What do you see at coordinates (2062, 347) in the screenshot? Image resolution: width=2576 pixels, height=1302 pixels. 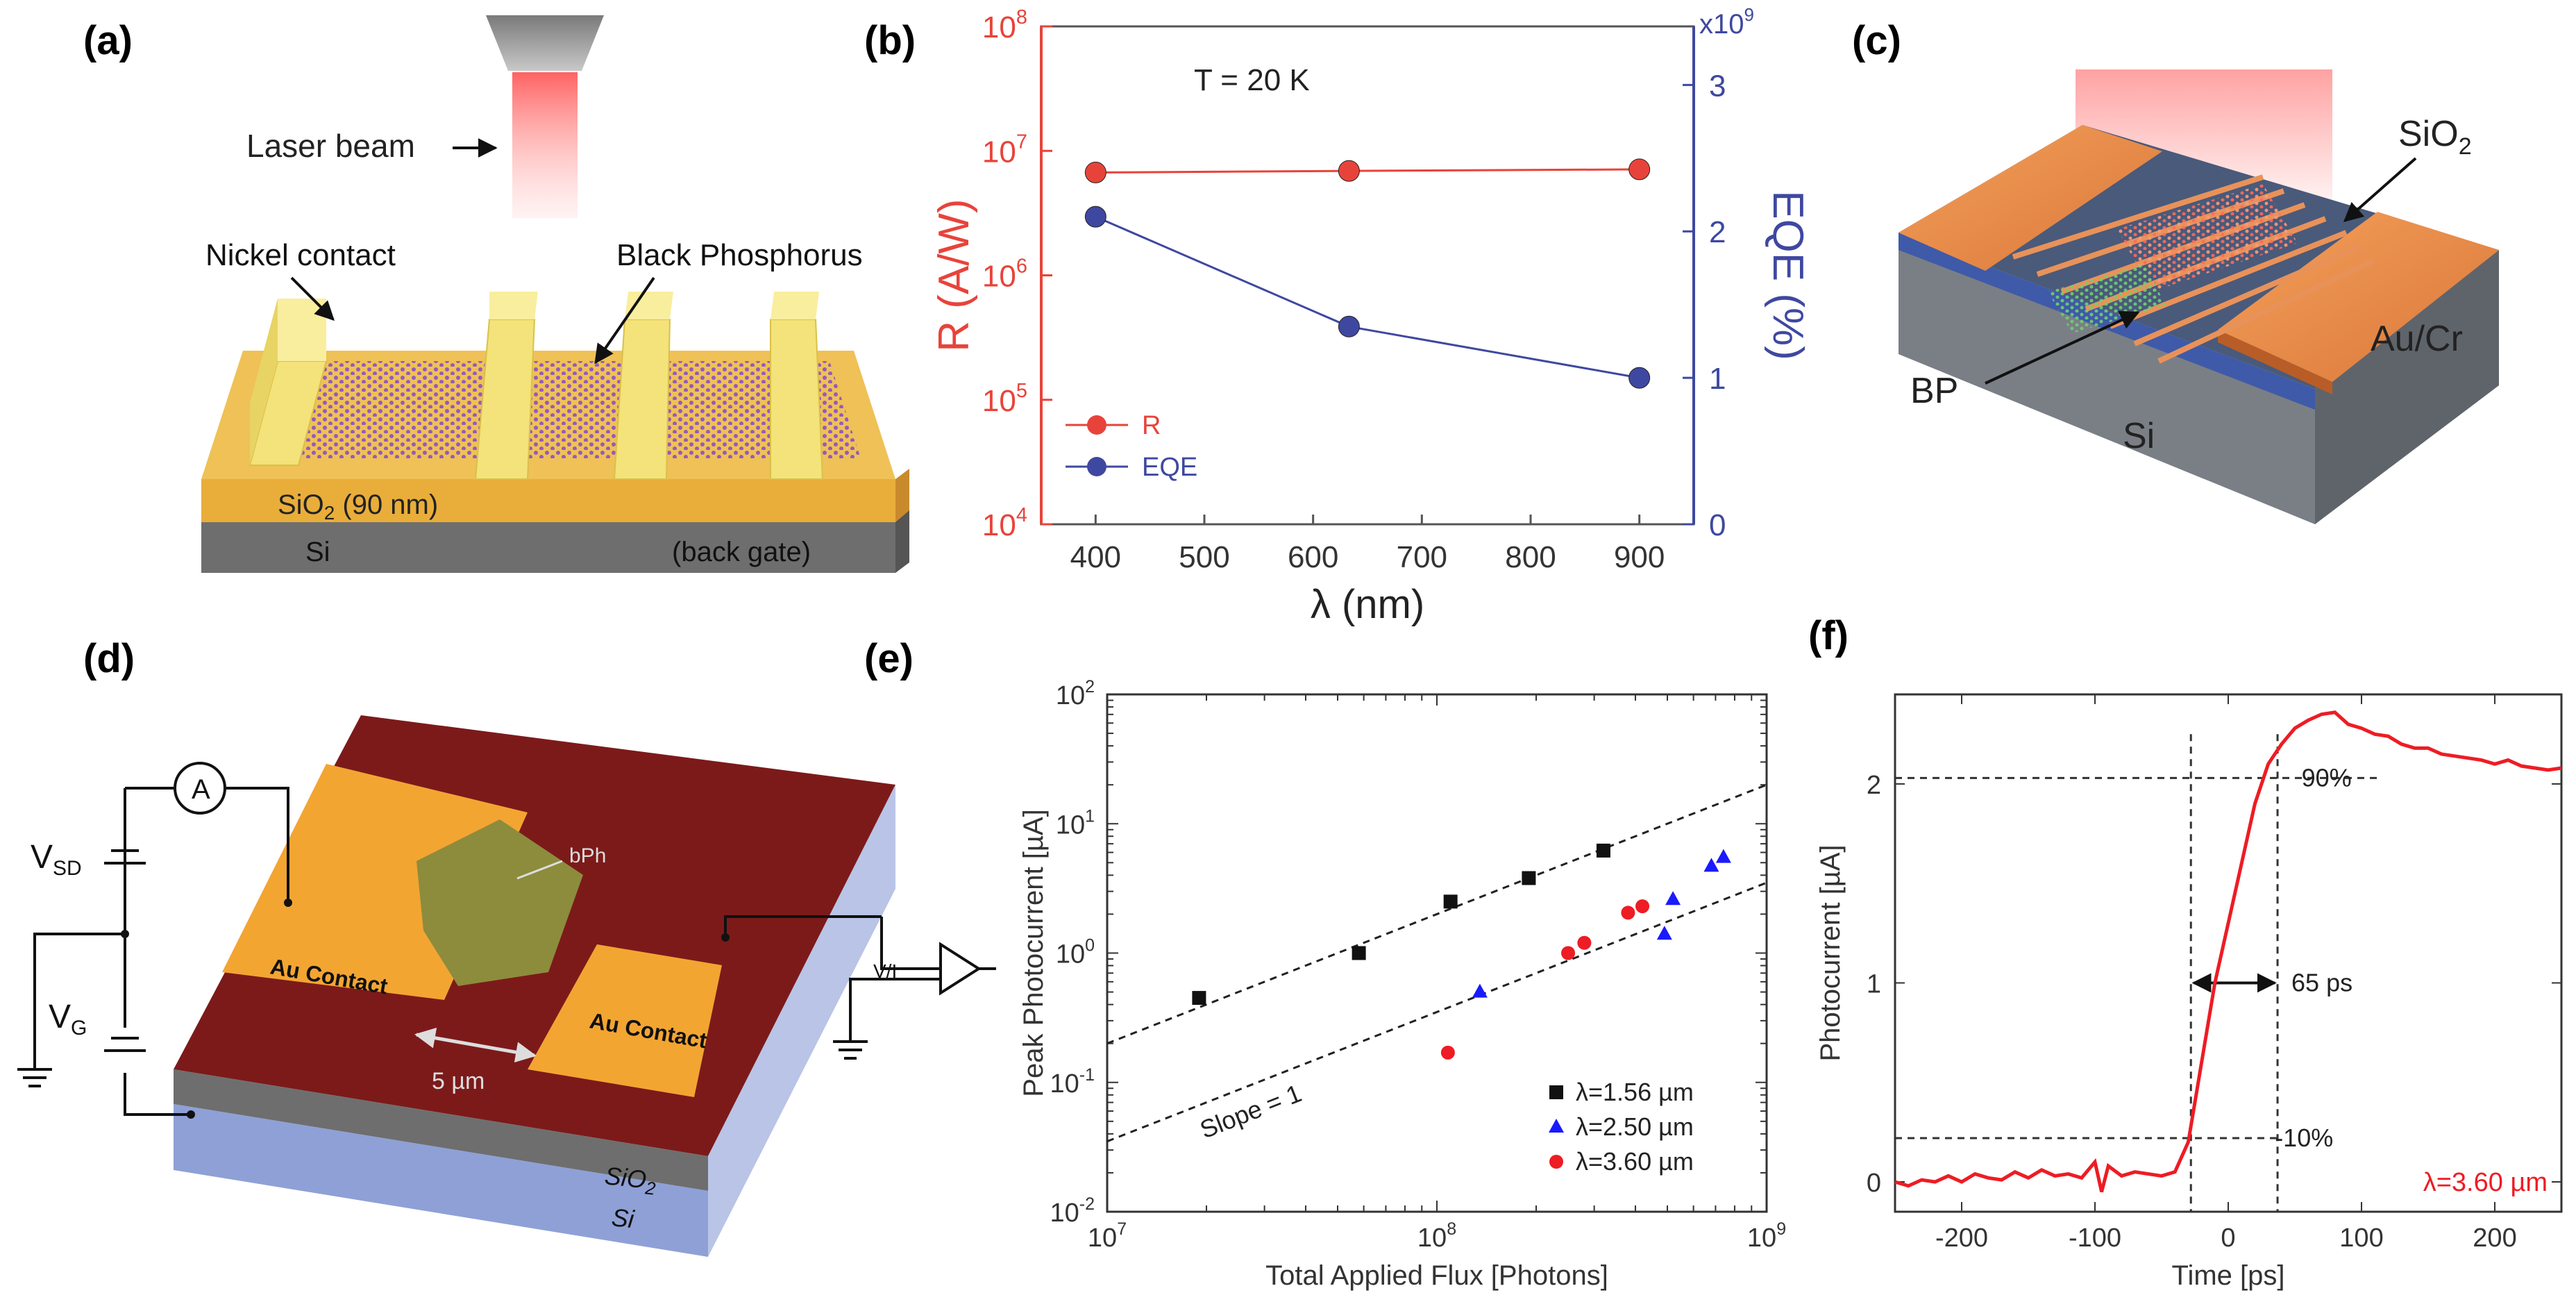 I see `c-bp-arrow` at bounding box center [2062, 347].